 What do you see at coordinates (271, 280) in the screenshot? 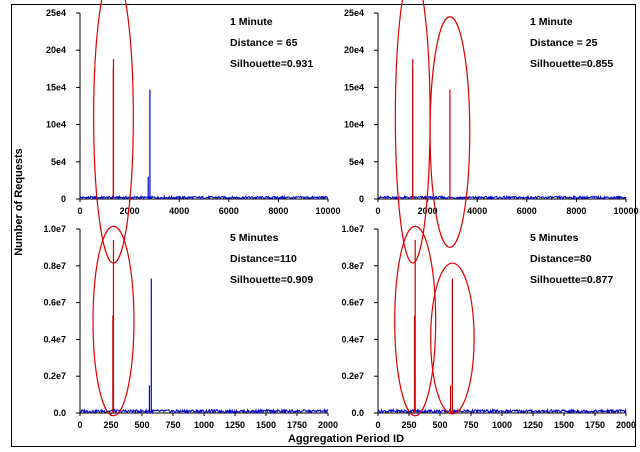
I see `panel-annotation: Silhouette=0.909` at bounding box center [271, 280].